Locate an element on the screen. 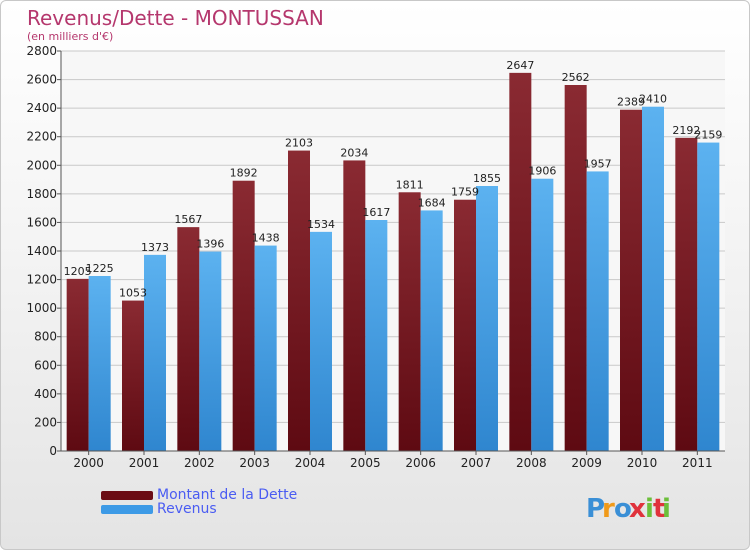  data-label-dette: 2103 is located at coordinates (299, 143).